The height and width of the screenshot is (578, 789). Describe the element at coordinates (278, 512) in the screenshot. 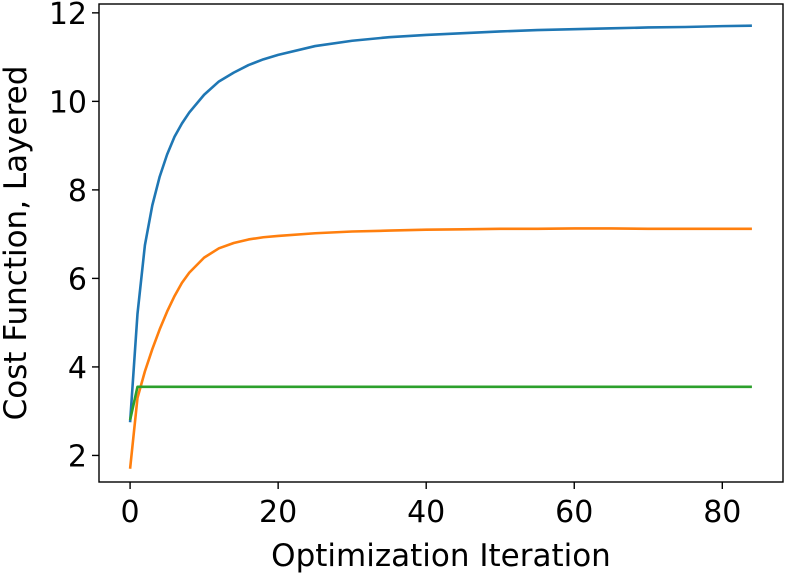

I see `x-tick-label: 20` at that location.